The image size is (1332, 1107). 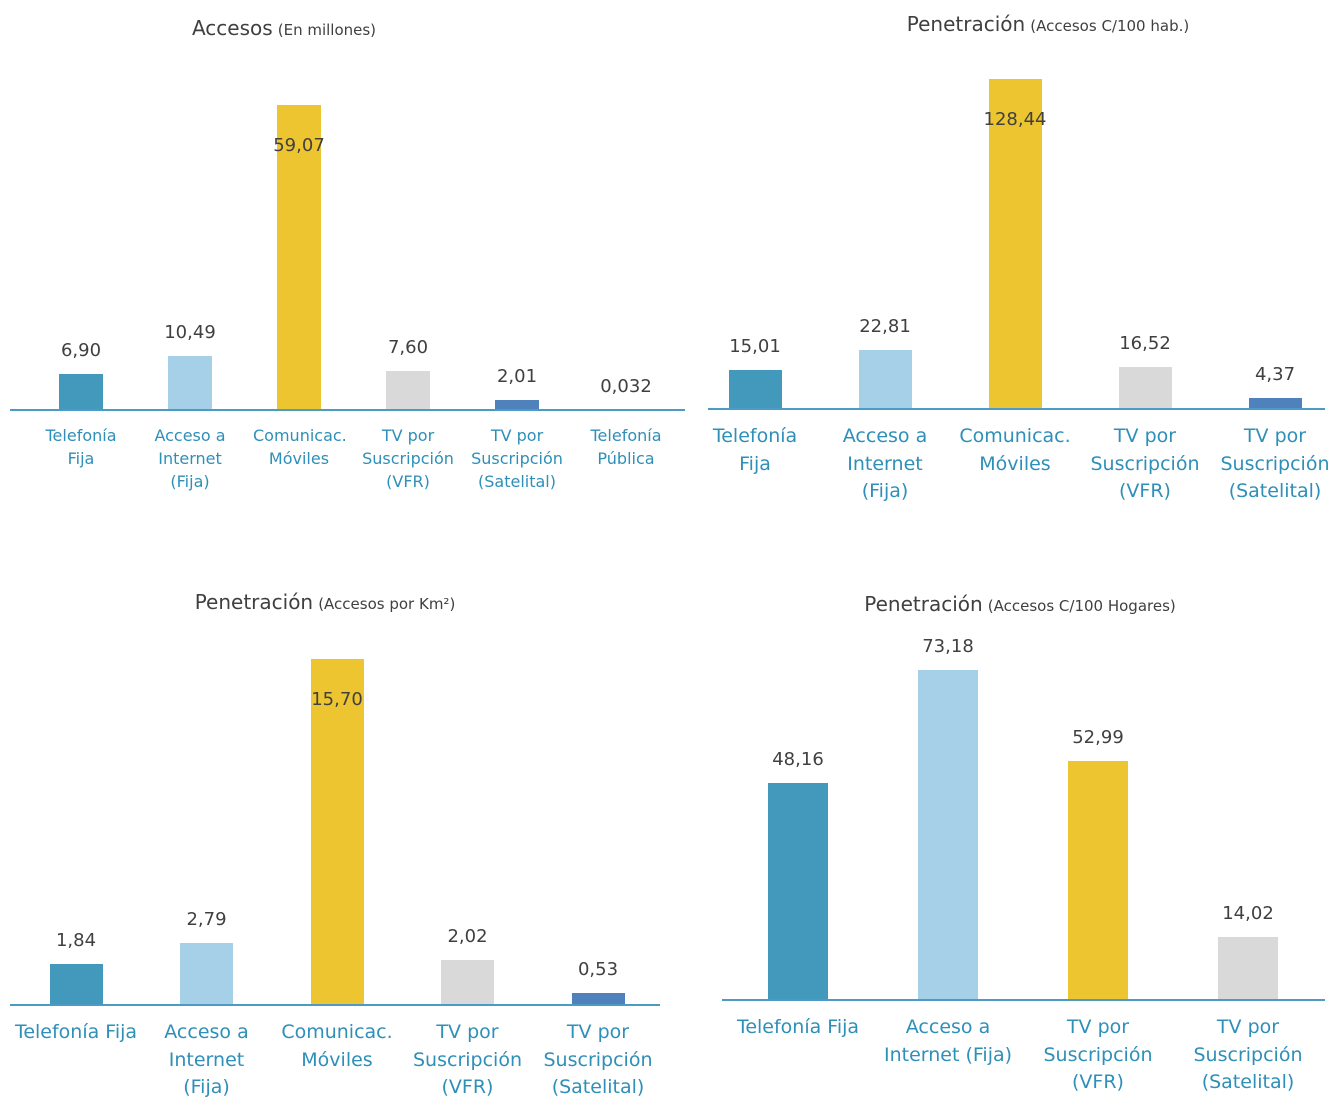 What do you see at coordinates (1110, 26) in the screenshot?
I see `title-sub: (Accesos C/100 hab.)` at bounding box center [1110, 26].